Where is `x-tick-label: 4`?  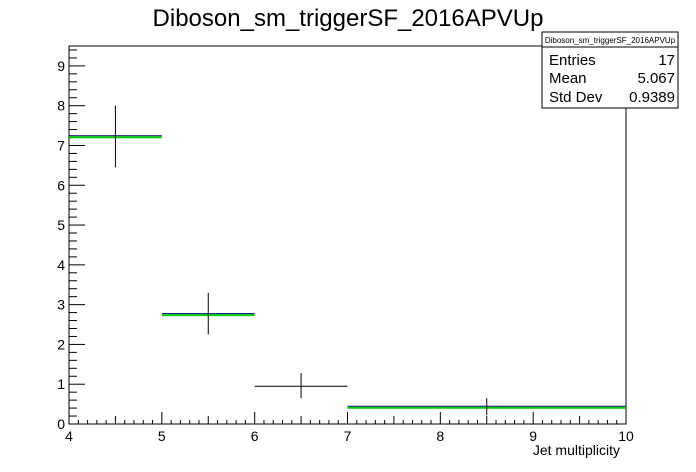
x-tick-label: 4 is located at coordinates (69, 436).